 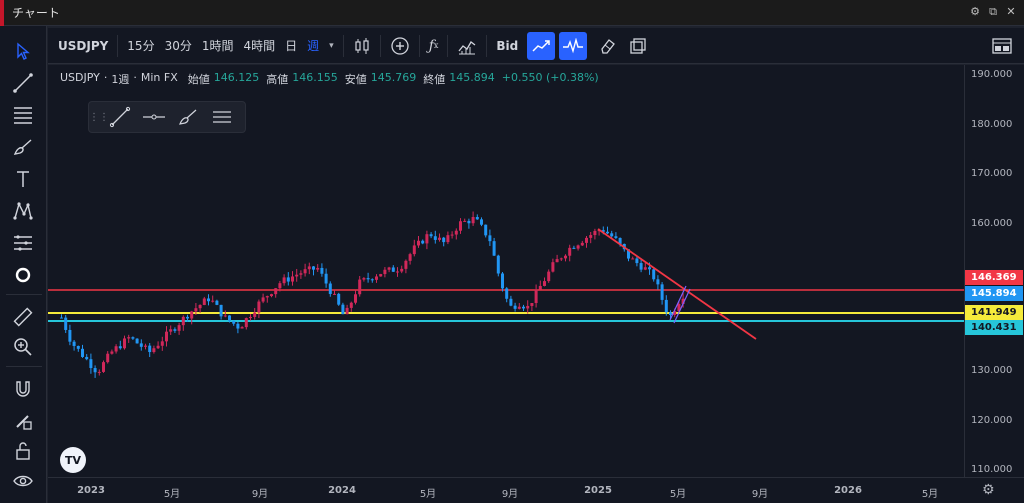 I want to click on close-label: 終値, so click(x=434, y=79).